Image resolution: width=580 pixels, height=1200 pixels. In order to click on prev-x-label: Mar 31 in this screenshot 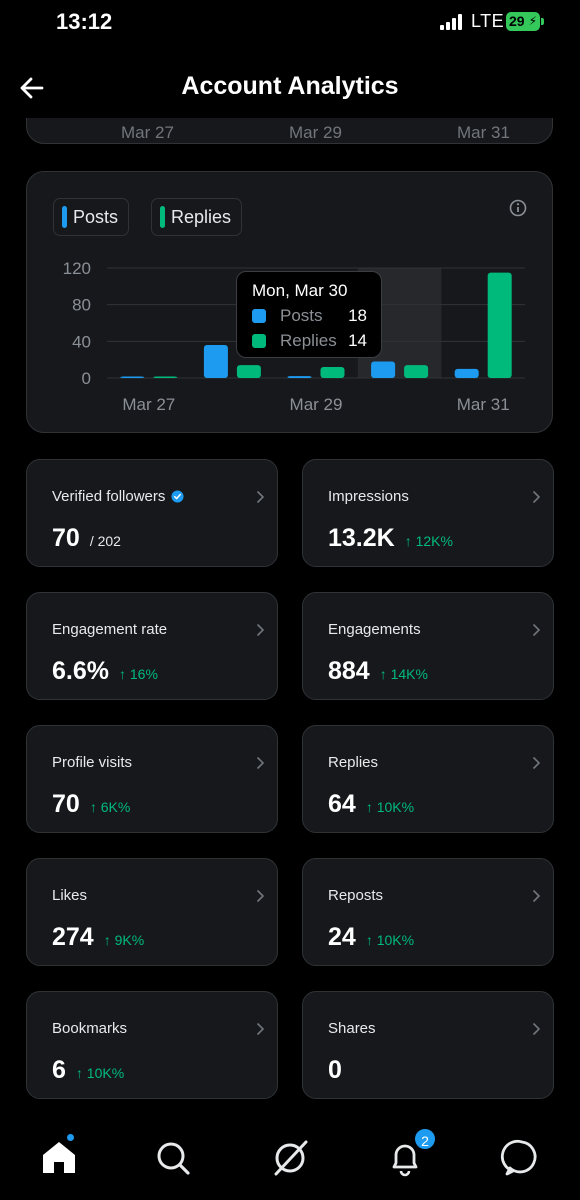, I will do `click(483, 132)`.